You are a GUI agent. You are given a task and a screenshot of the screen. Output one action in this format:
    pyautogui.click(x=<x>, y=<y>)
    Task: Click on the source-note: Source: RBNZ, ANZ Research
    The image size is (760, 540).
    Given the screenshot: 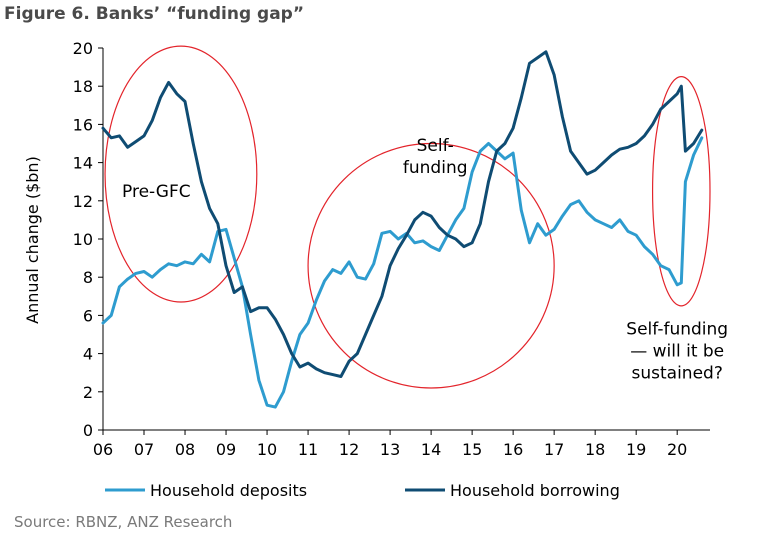 What is the action you would take?
    pyautogui.click(x=123, y=522)
    